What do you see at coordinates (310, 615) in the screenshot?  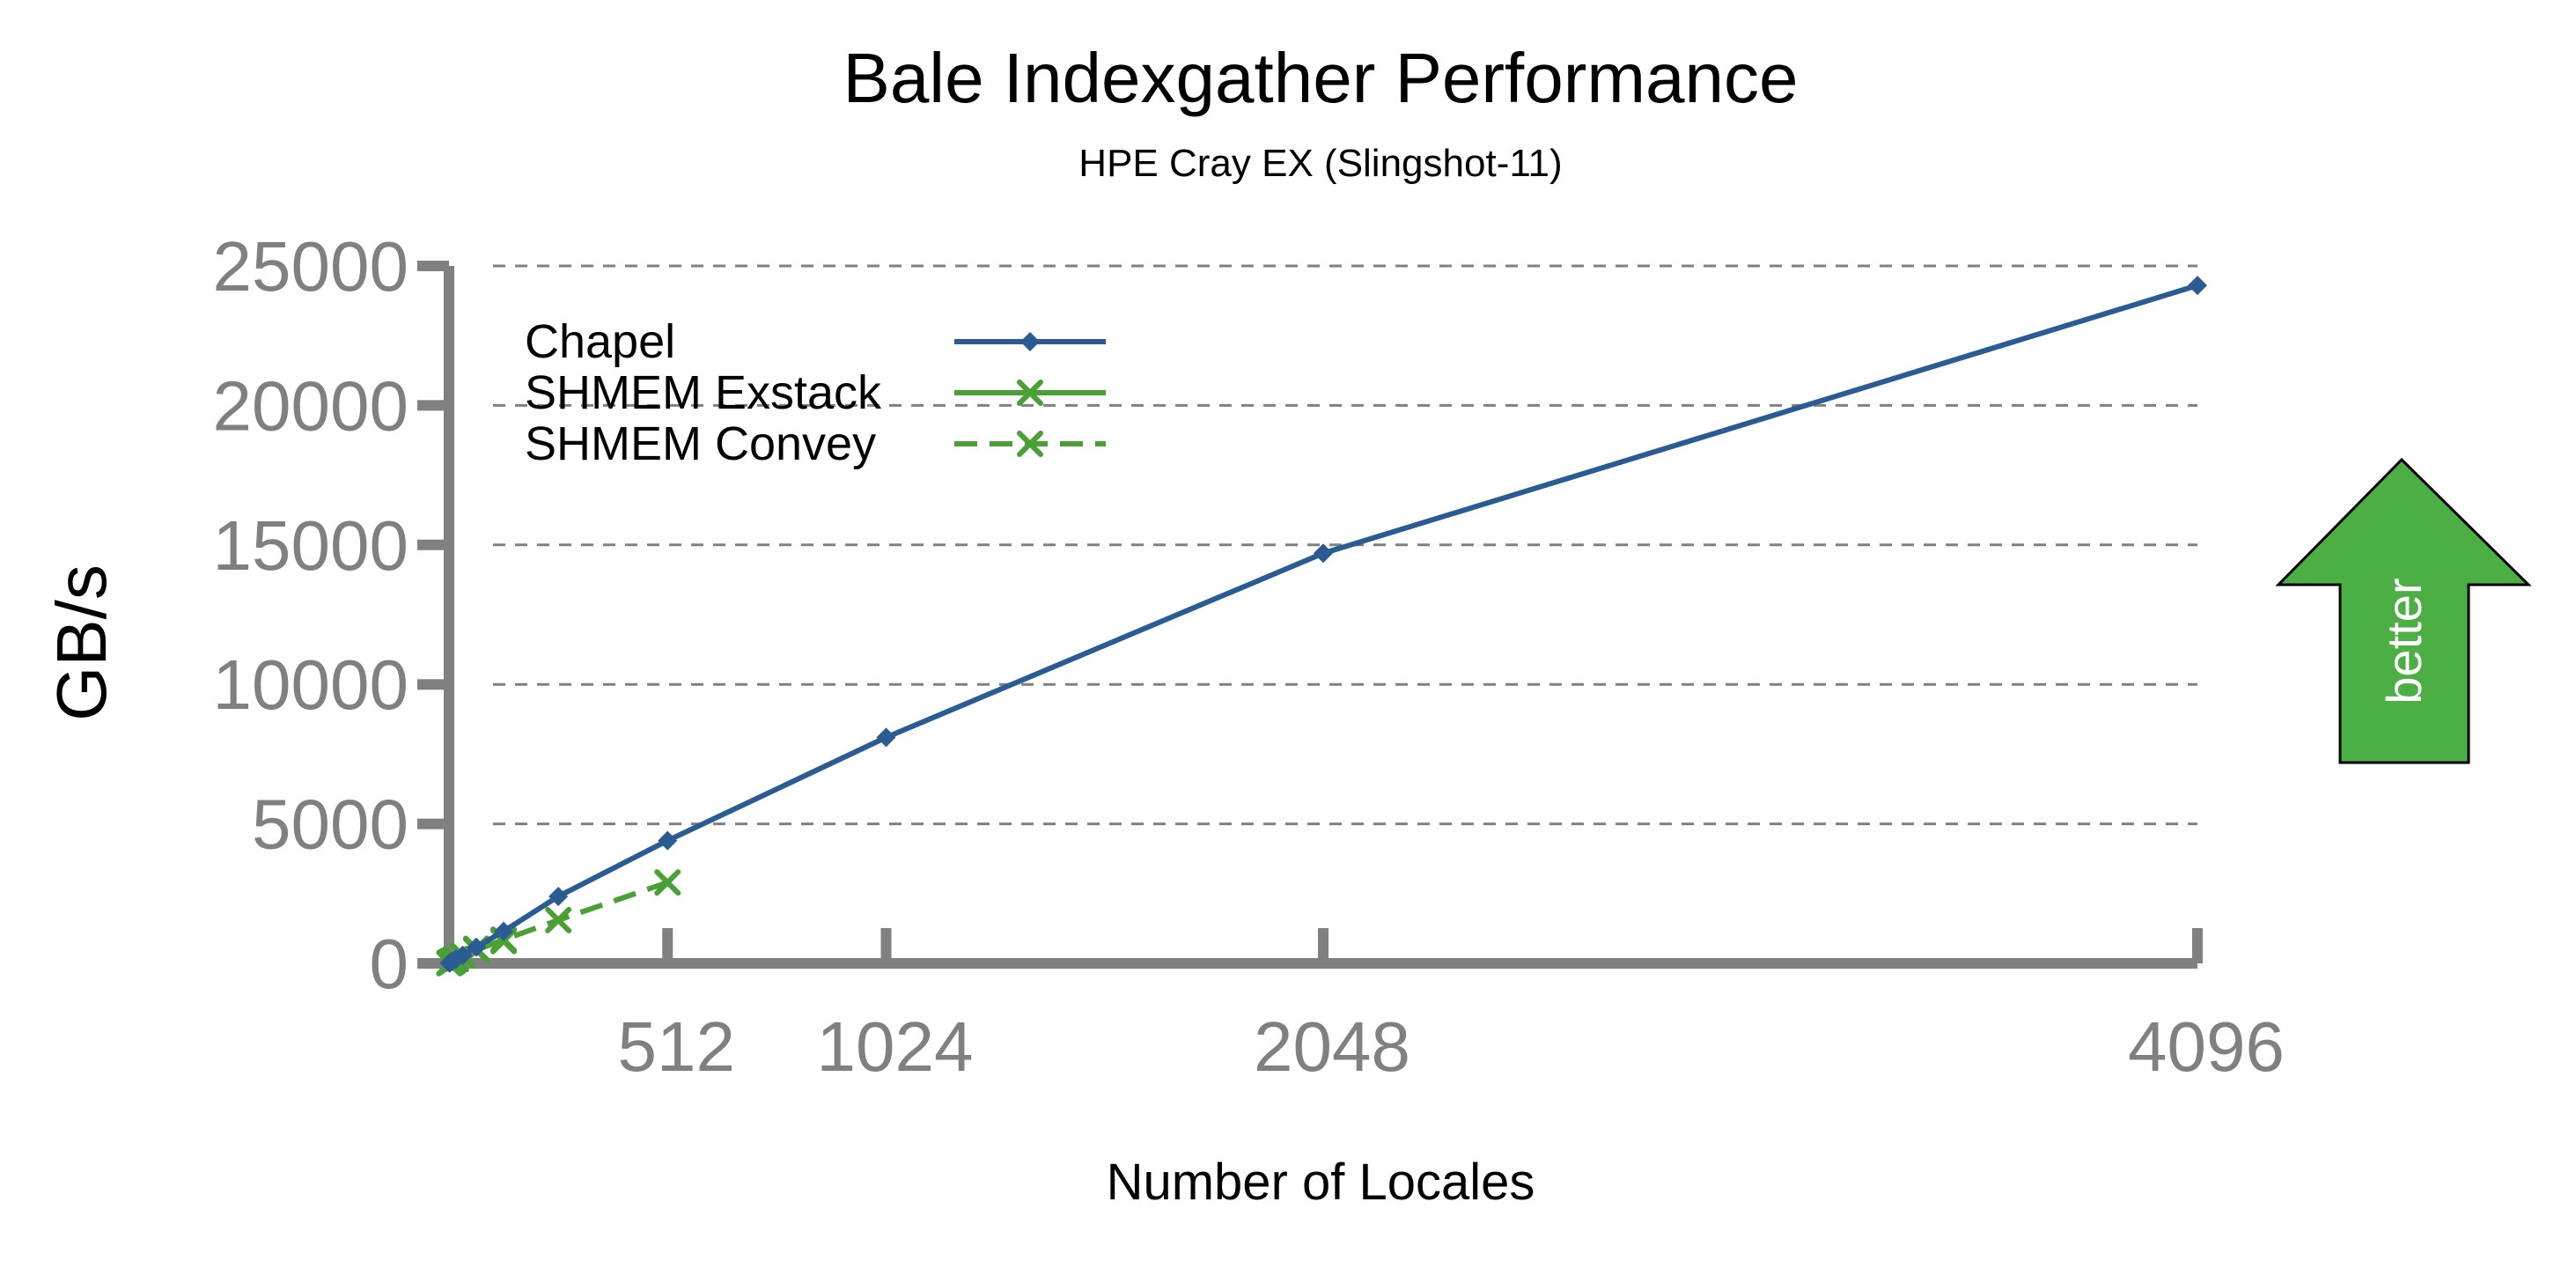 I see `y-tick-labels: 0 5000 10000 15000 20000 25000` at bounding box center [310, 615].